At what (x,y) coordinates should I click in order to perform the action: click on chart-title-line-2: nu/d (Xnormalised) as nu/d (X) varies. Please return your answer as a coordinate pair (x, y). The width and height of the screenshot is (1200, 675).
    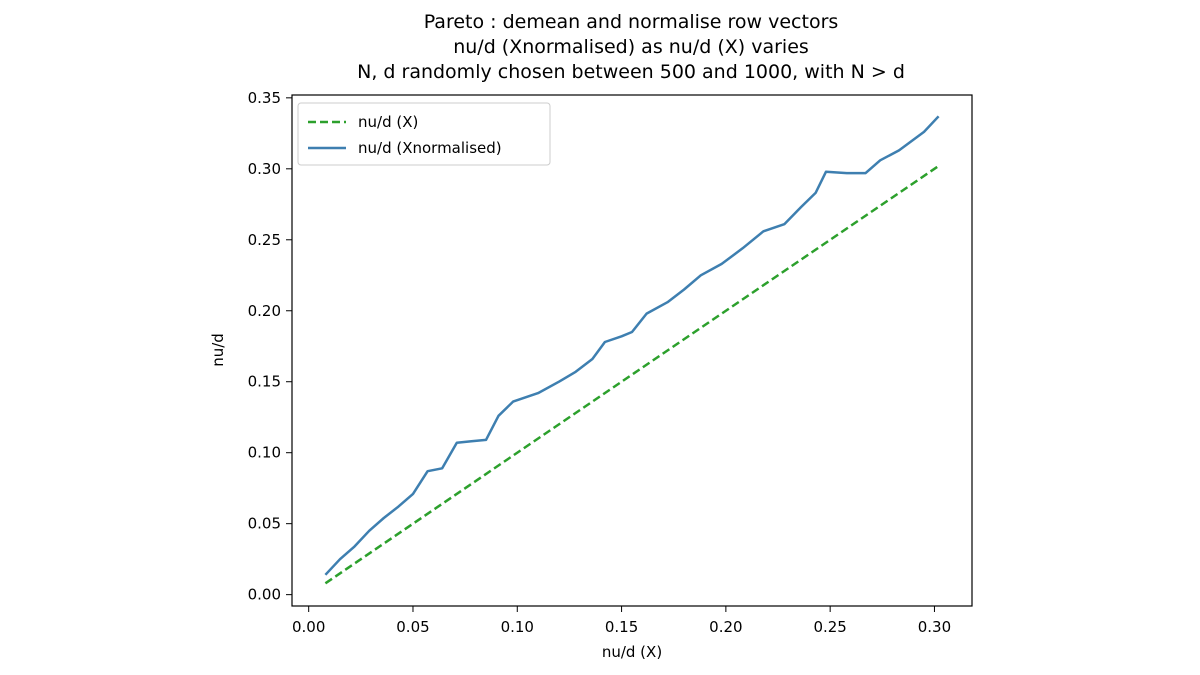
    Looking at the image, I should click on (631, 47).